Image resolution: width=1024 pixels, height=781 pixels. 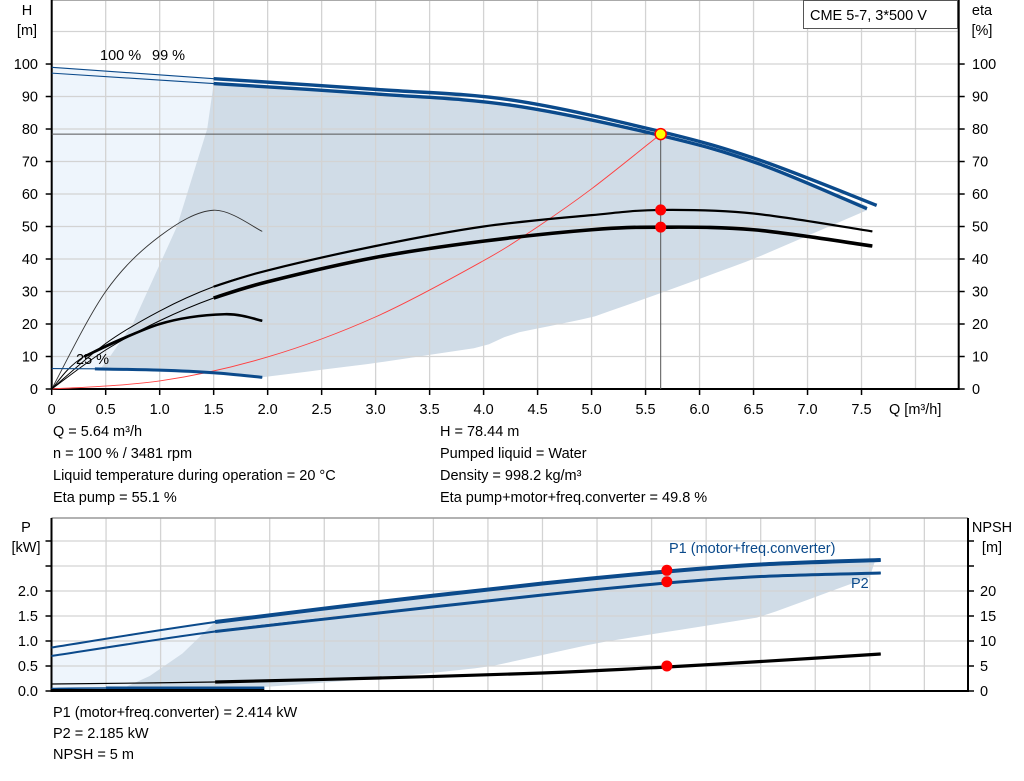 I want to click on y-tick-label: 70, so click(x=30, y=163).